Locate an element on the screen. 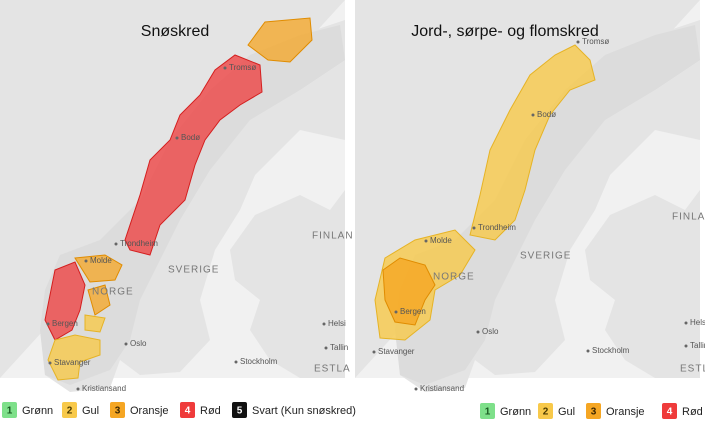  legend-label: Svart (Kun snøskred) is located at coordinates (304, 411).